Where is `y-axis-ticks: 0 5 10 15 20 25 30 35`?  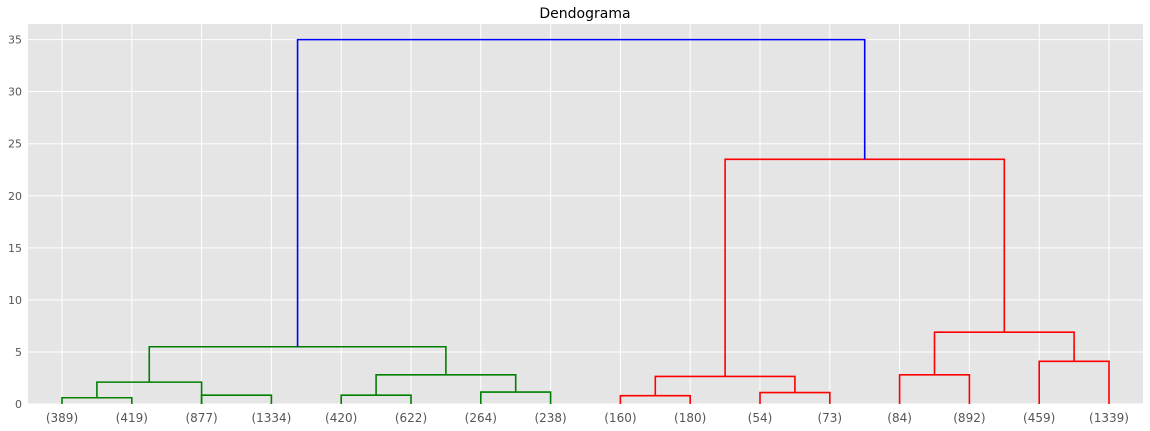
y-axis-ticks: 0 5 10 15 20 25 30 35 is located at coordinates (15, 222).